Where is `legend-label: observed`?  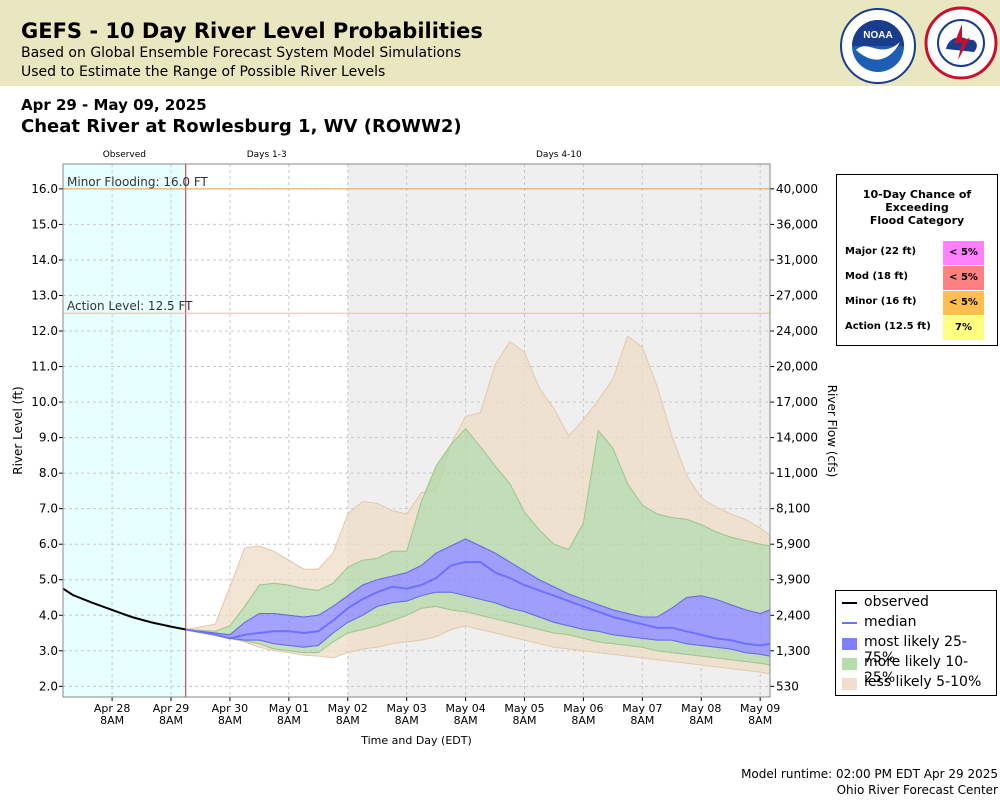 legend-label: observed is located at coordinates (896, 602).